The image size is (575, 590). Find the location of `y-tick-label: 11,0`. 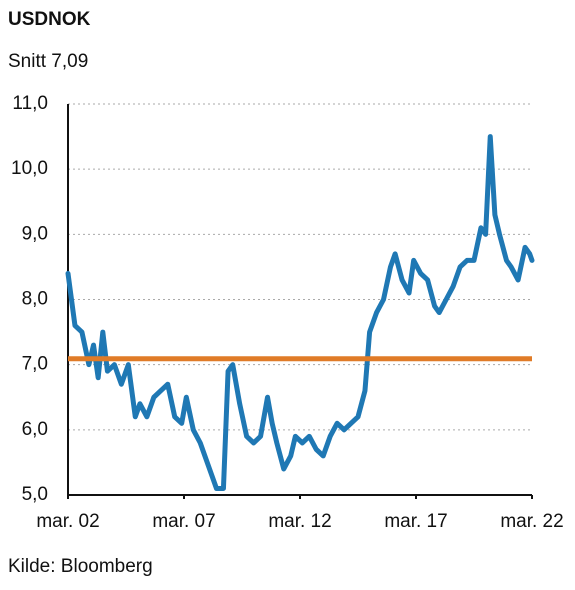

y-tick-label: 11,0 is located at coordinates (30, 103).